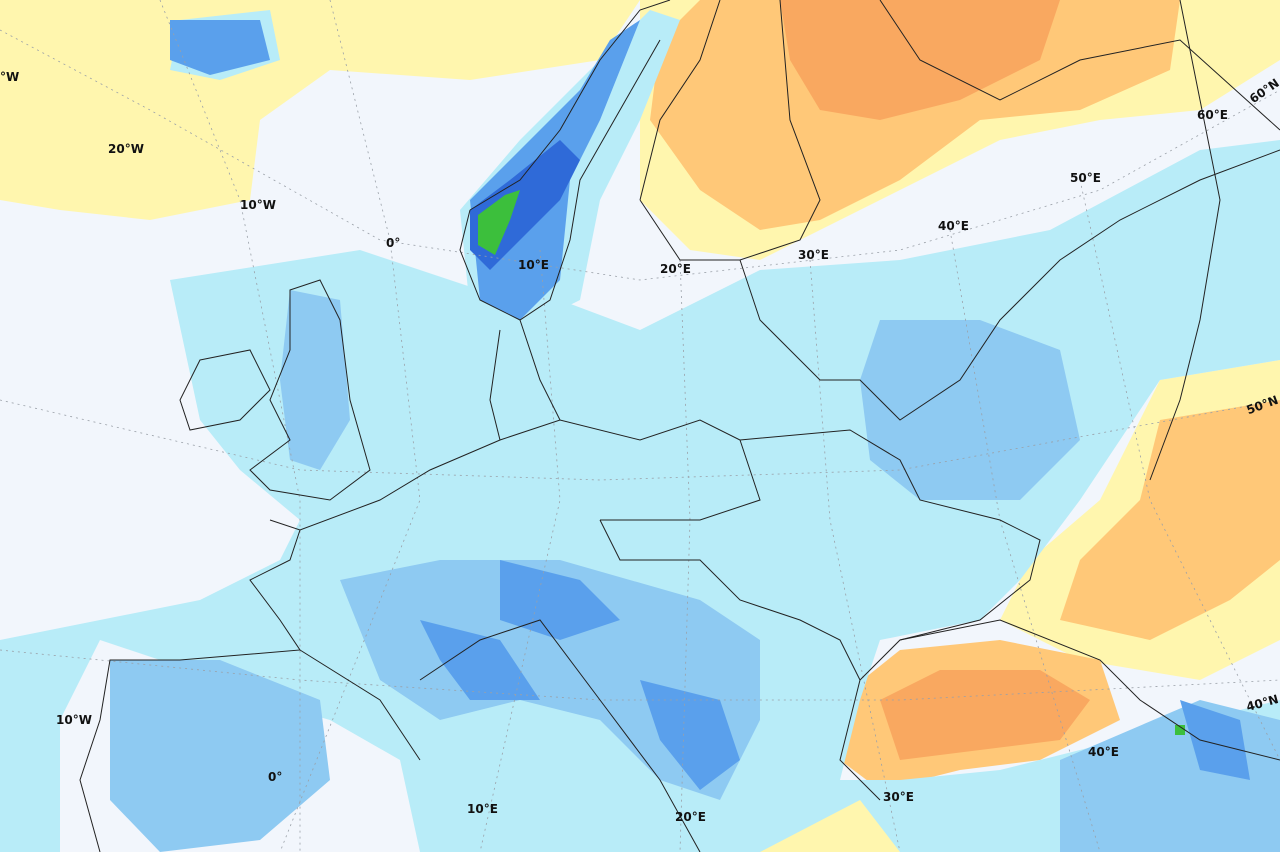 The height and width of the screenshot is (852, 1280). What do you see at coordinates (1085, 178) in the screenshot?
I see `lon-label: 50°E` at bounding box center [1085, 178].